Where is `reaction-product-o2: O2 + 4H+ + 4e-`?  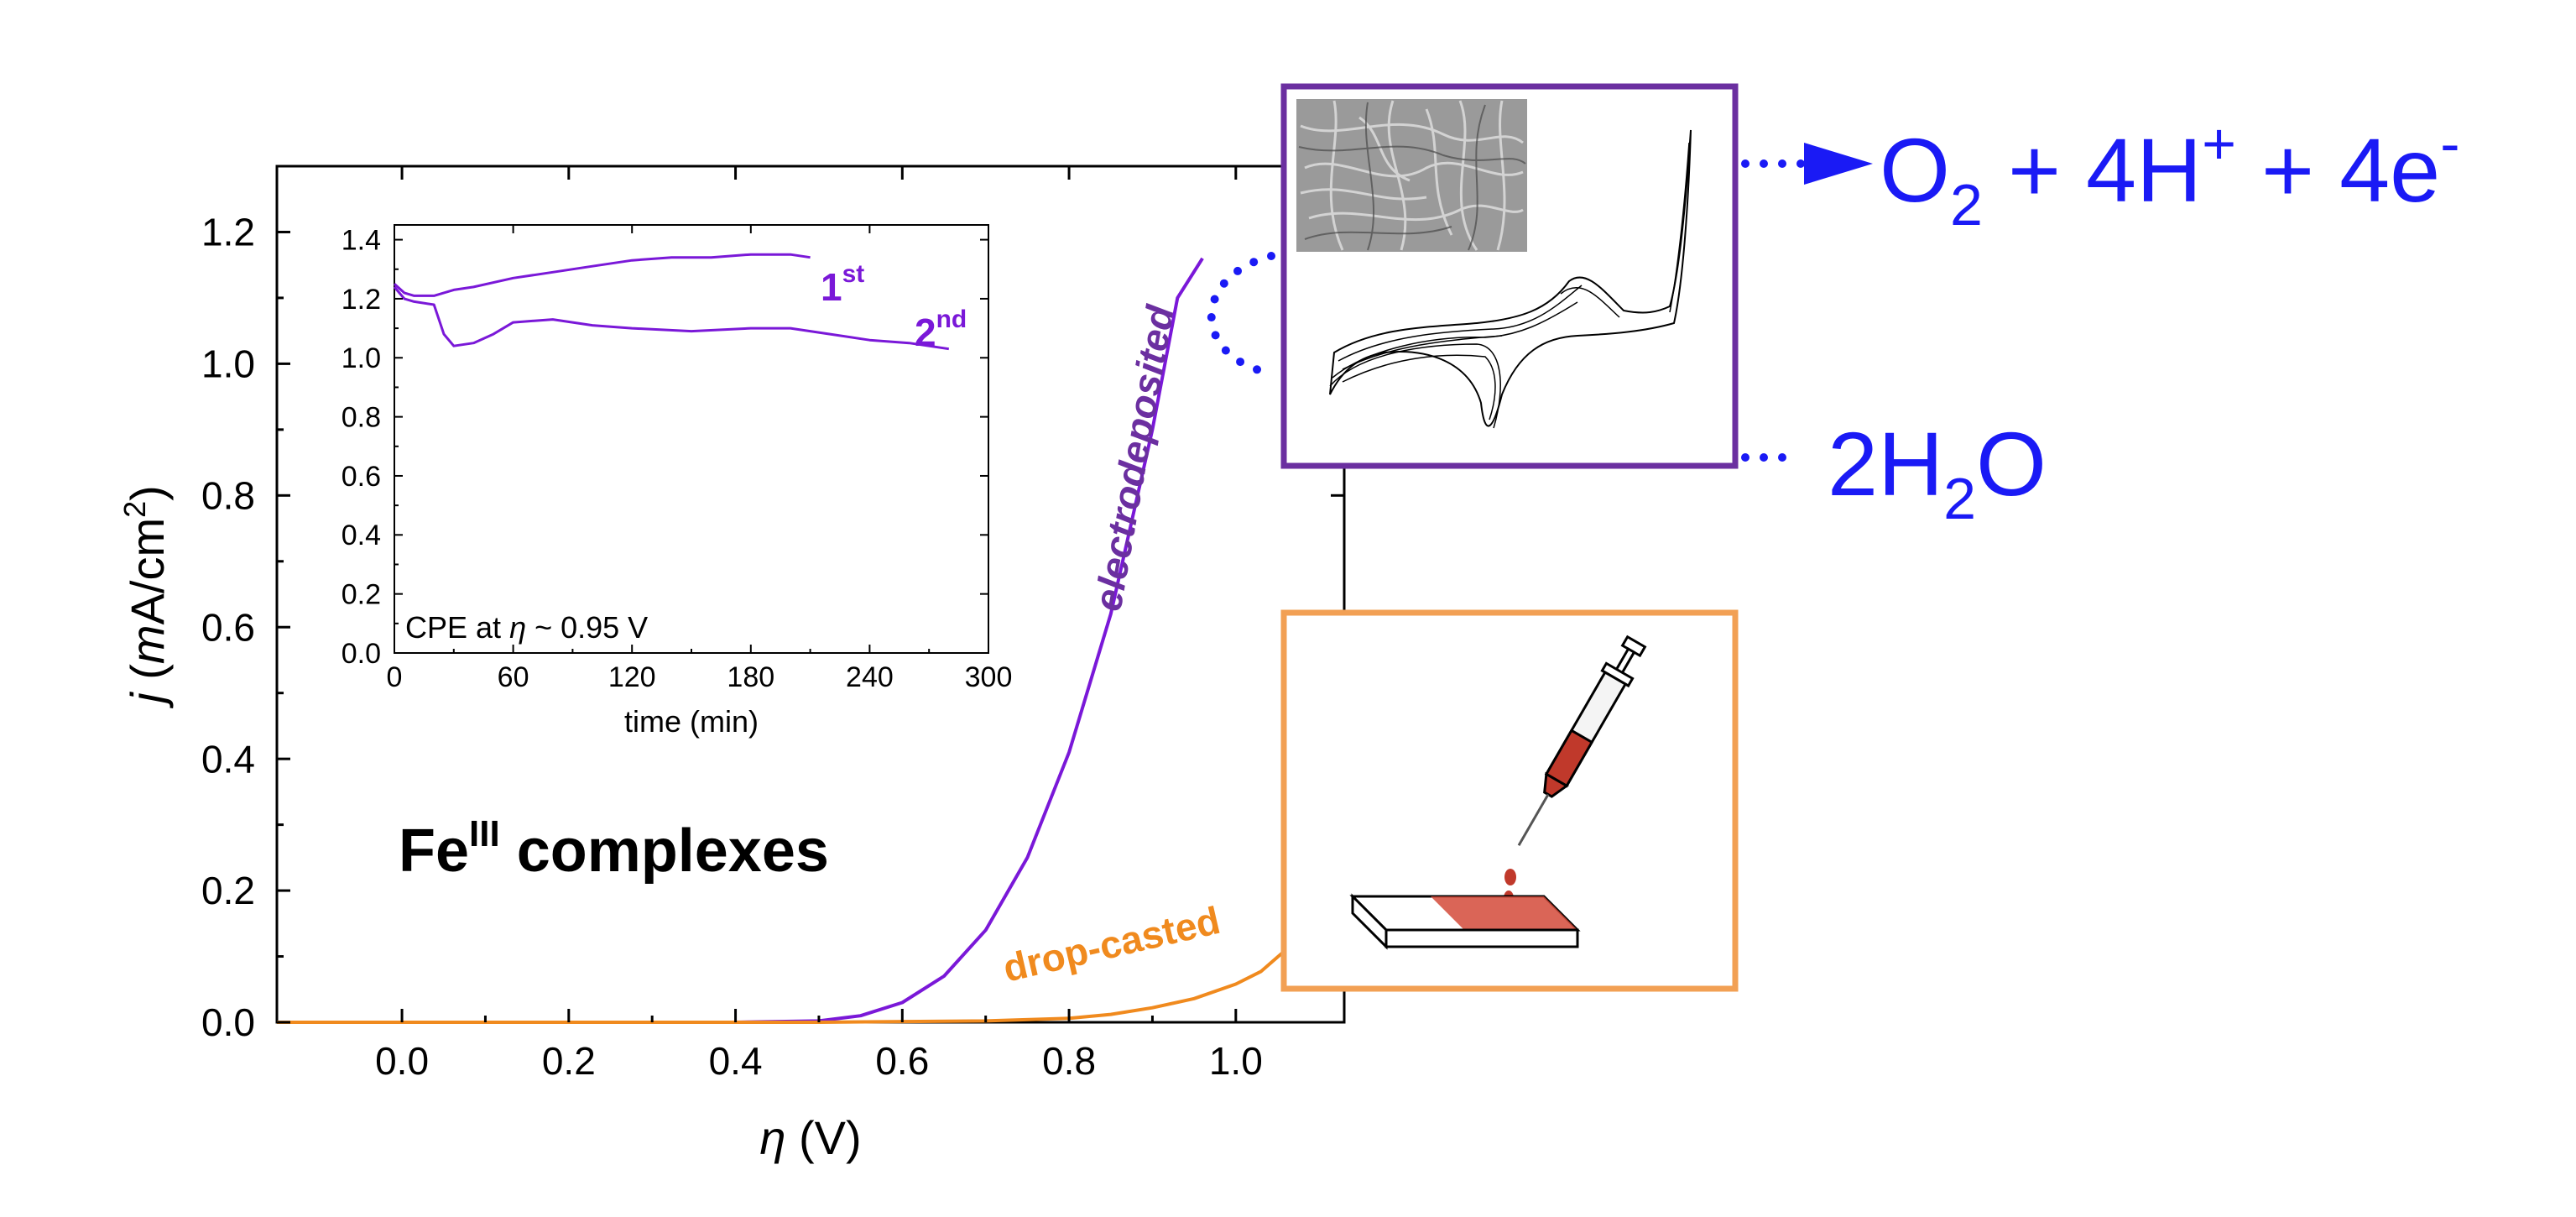 reaction-product-o2: O2 + 4H+ + 4e- is located at coordinates (2170, 174).